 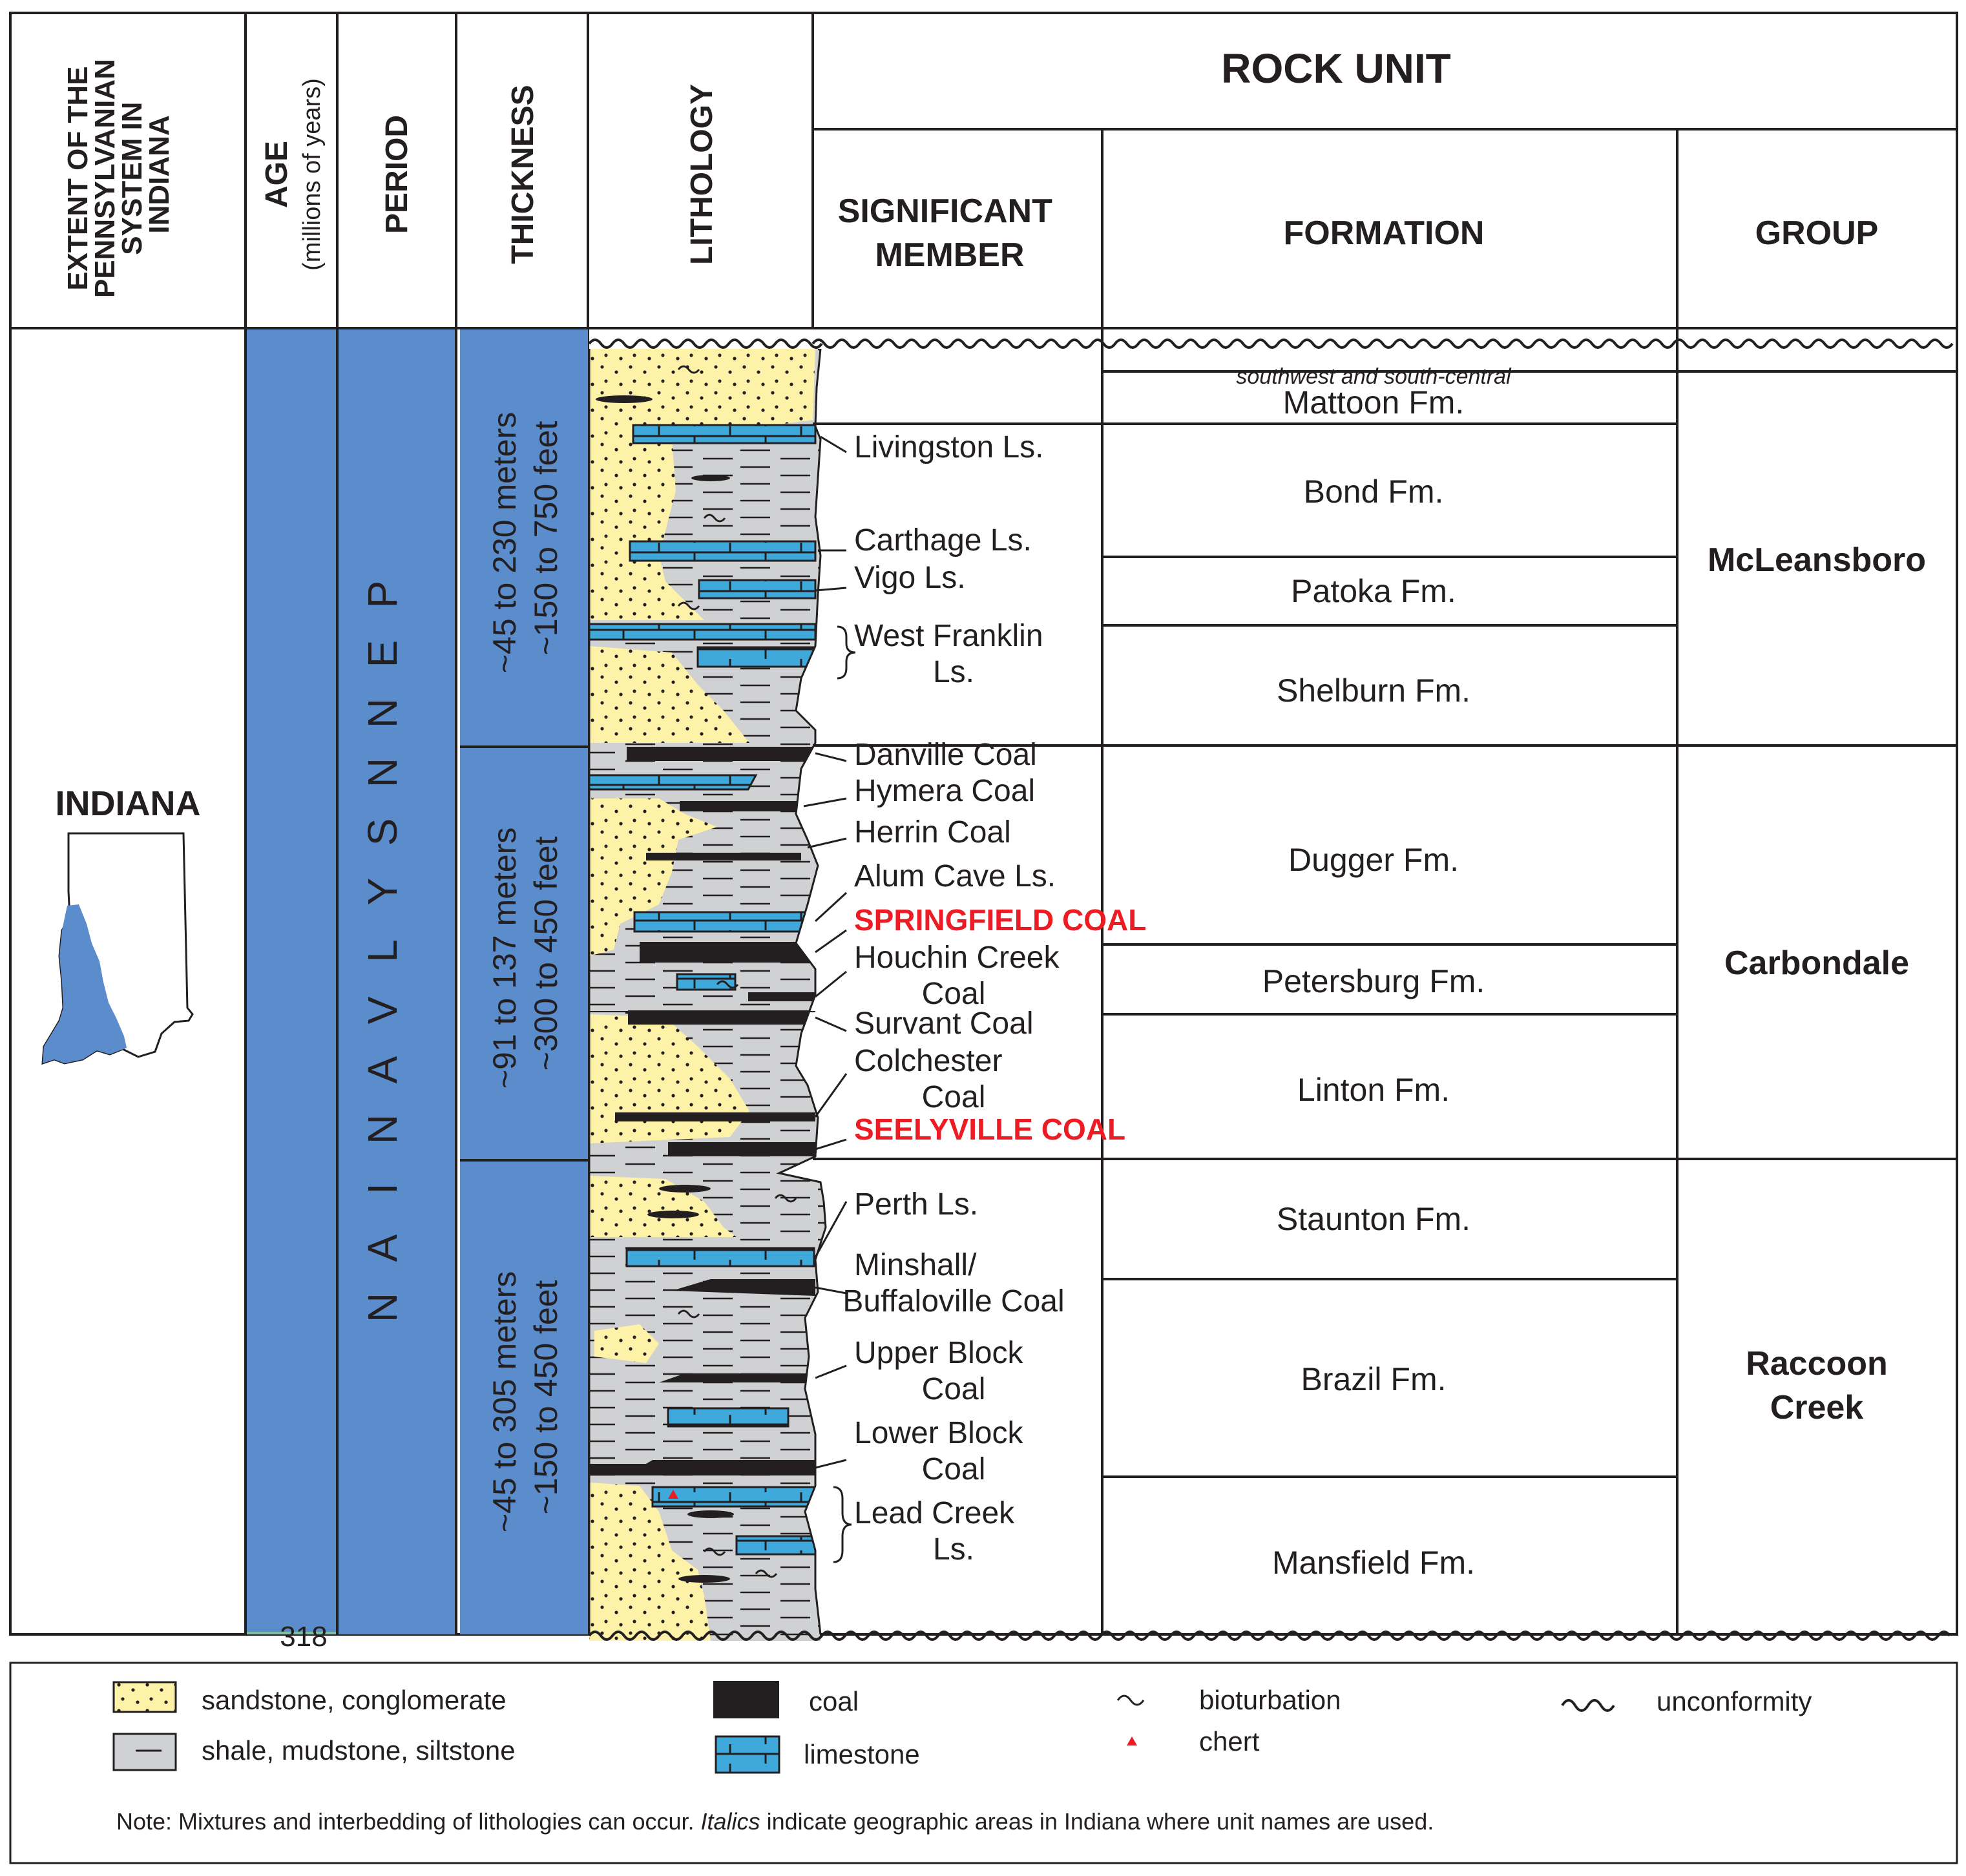 I want to click on member-label: Perth Ls., so click(x=916, y=1204).